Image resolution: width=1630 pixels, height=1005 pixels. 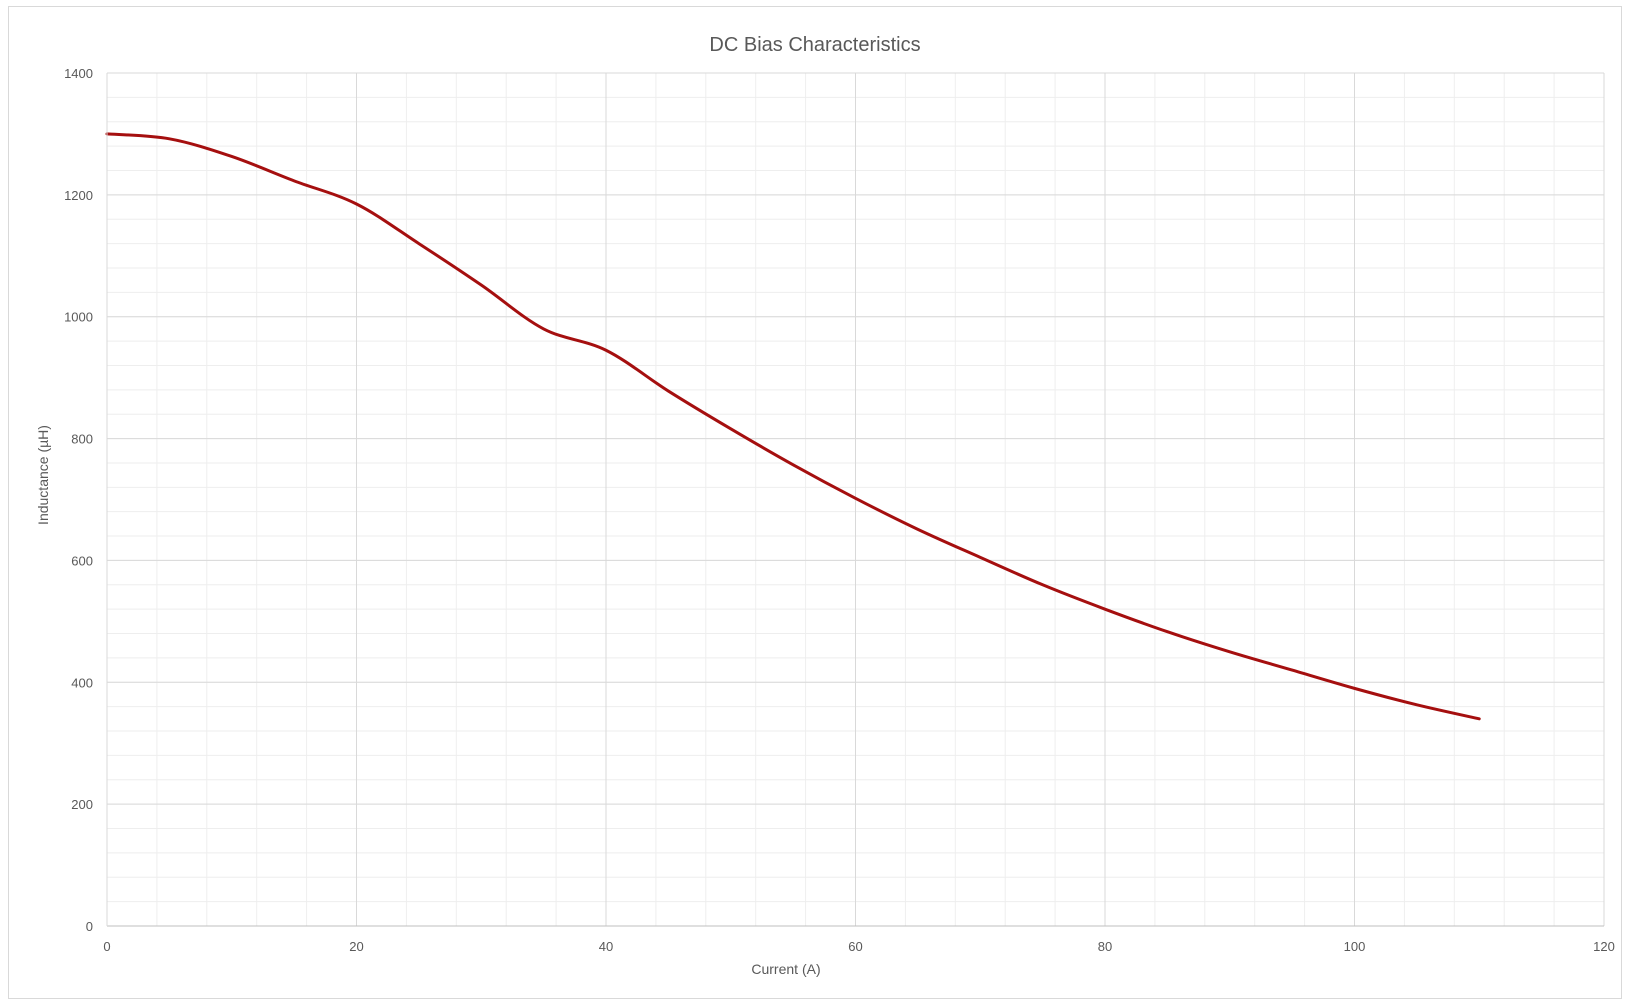 I want to click on y-tick-label: 1000, so click(x=78, y=317).